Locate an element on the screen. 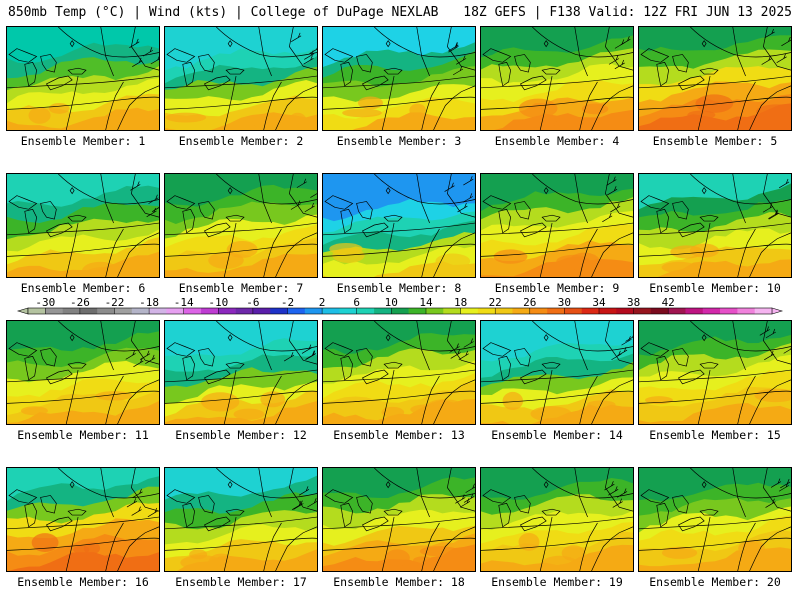  colorbar-tick-label: 42 is located at coordinates (668, 302).